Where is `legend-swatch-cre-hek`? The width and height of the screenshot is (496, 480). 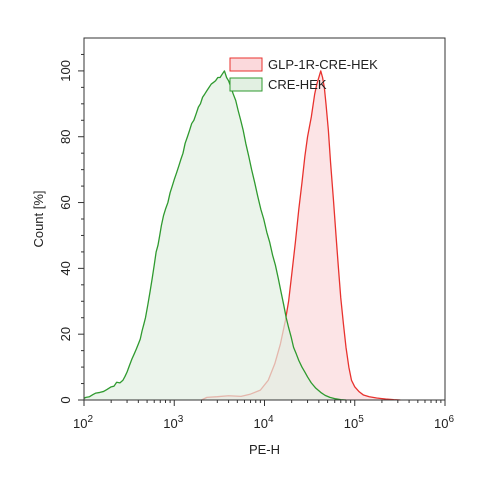 legend-swatch-cre-hek is located at coordinates (246, 84).